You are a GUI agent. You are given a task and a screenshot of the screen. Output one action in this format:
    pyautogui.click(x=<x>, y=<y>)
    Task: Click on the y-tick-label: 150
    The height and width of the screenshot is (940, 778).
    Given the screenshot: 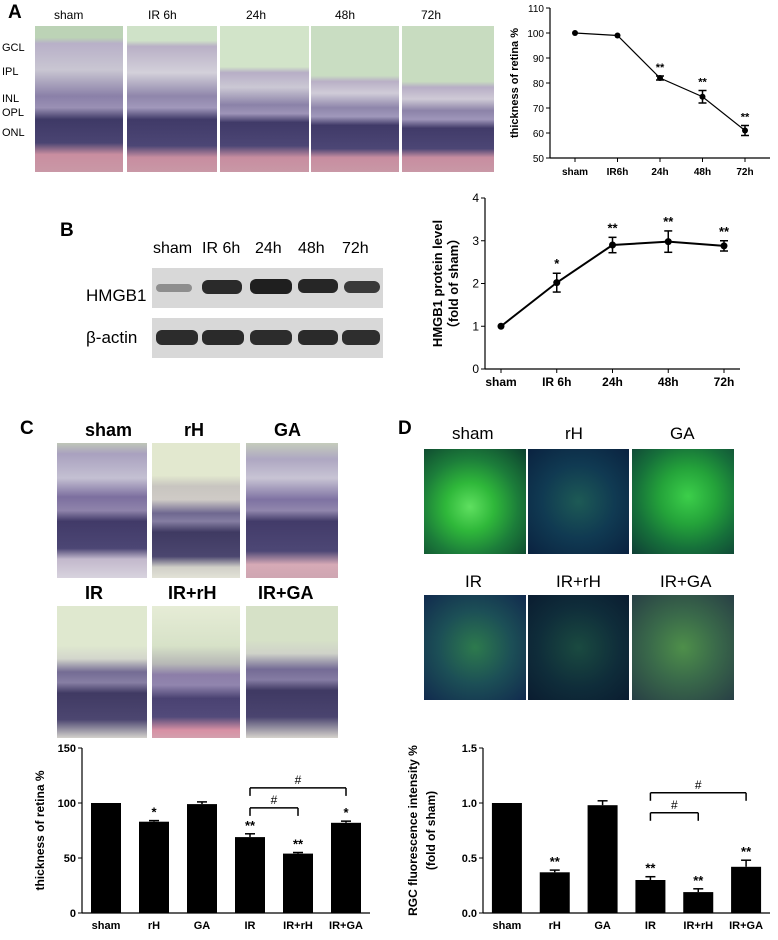 What is the action you would take?
    pyautogui.click(x=67, y=749)
    